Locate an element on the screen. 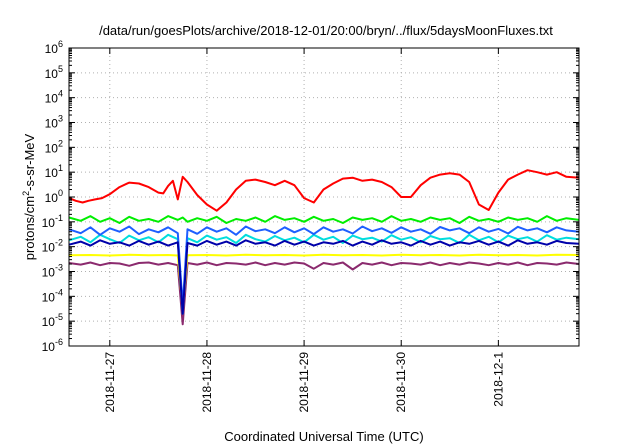  y-tick-label-exp: -5 is located at coordinates (59, 317).